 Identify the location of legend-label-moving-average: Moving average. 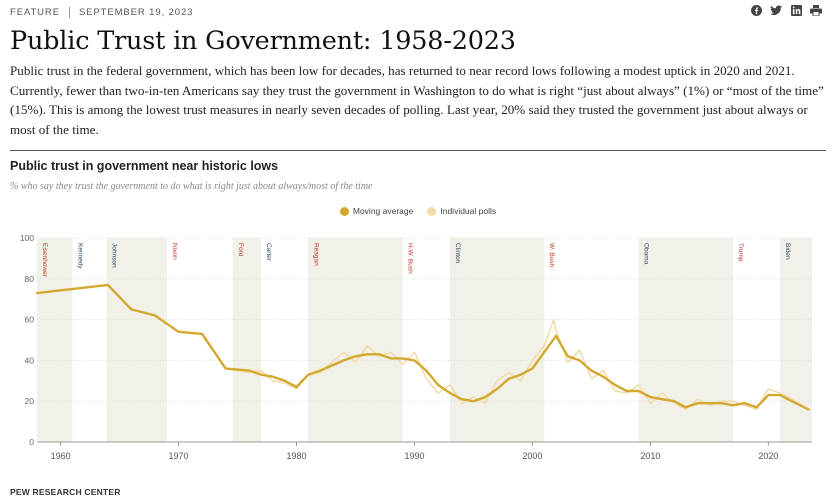
(383, 211).